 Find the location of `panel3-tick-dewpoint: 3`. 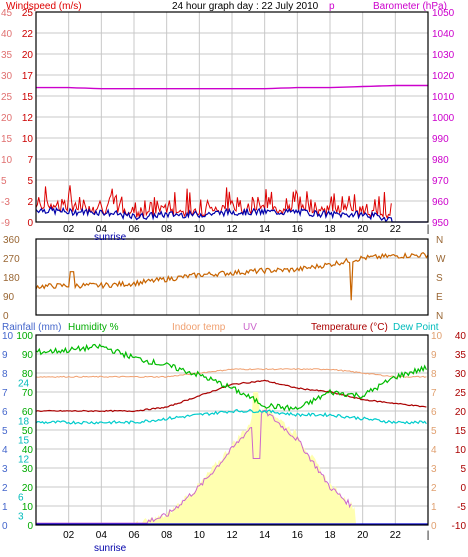

panel3-tick-dewpoint: 3 is located at coordinates (21, 517).